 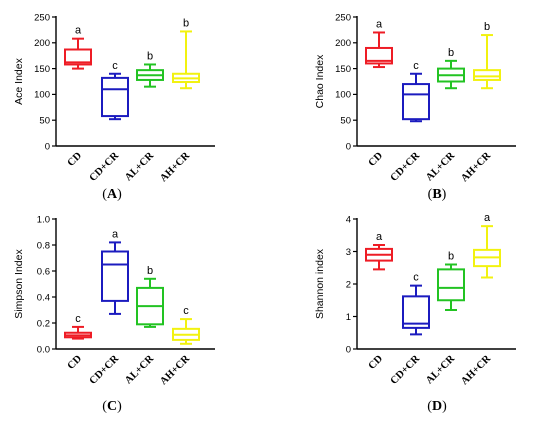 I want to click on y-tick-label: 1, so click(x=348, y=317).